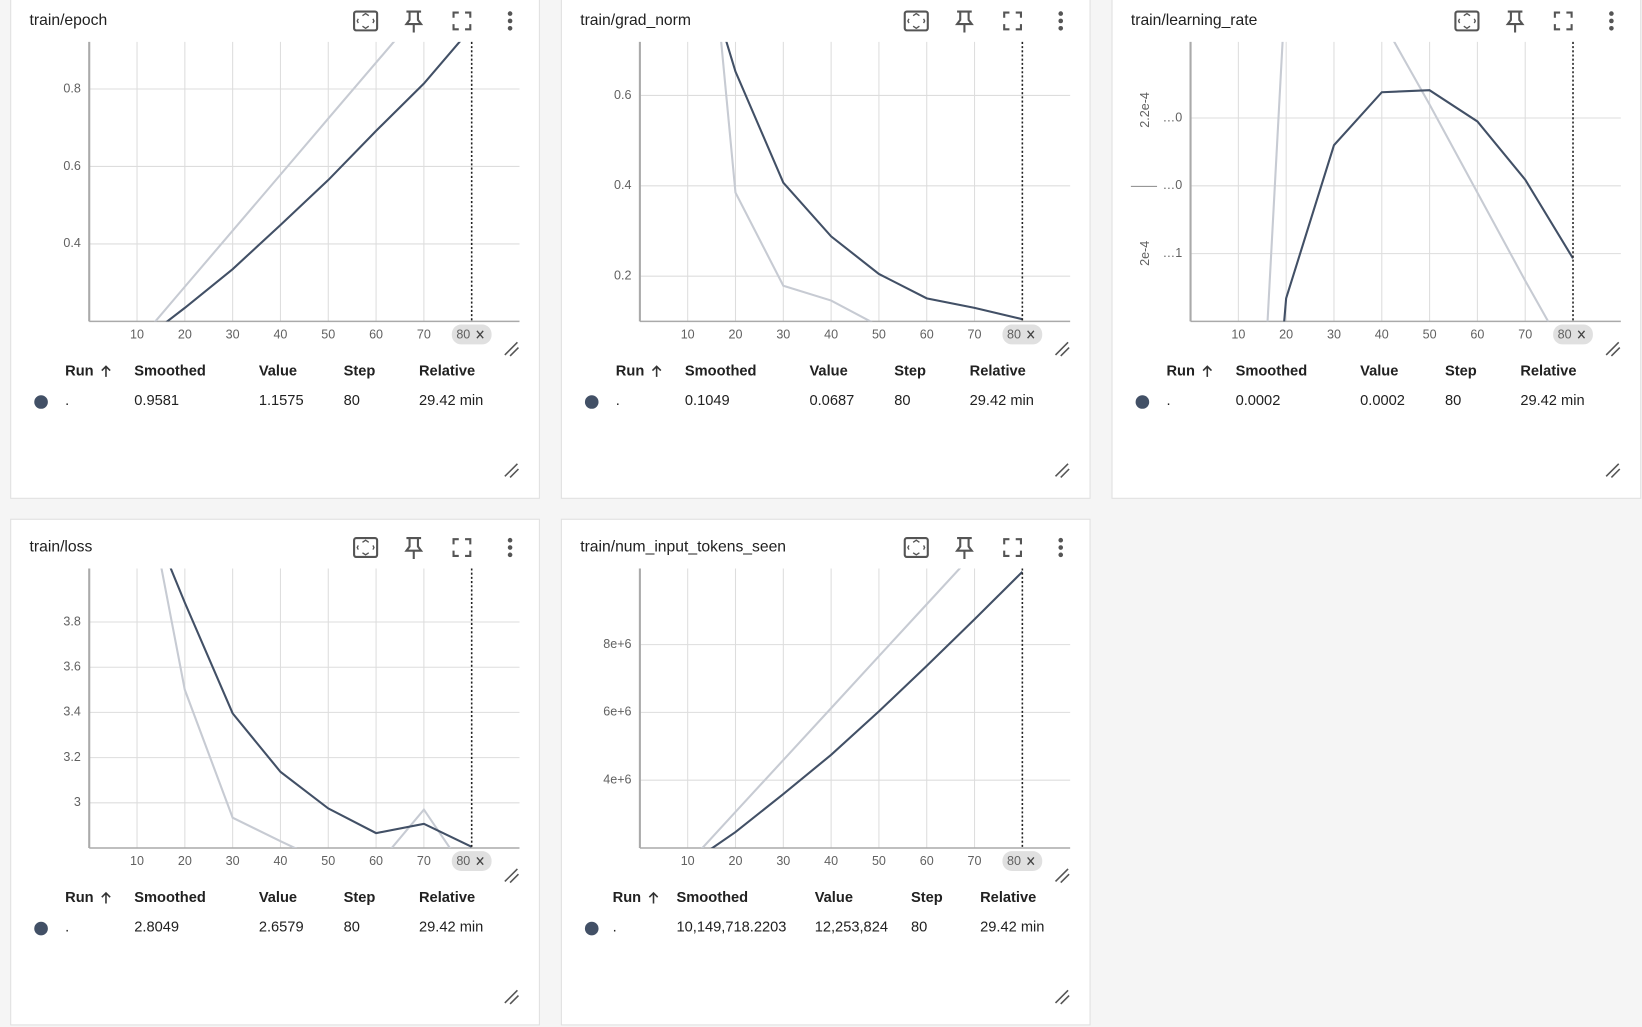 The image size is (1642, 1027). Describe the element at coordinates (1173, 253) in the screenshot. I see `y-tick-label: …1` at that location.